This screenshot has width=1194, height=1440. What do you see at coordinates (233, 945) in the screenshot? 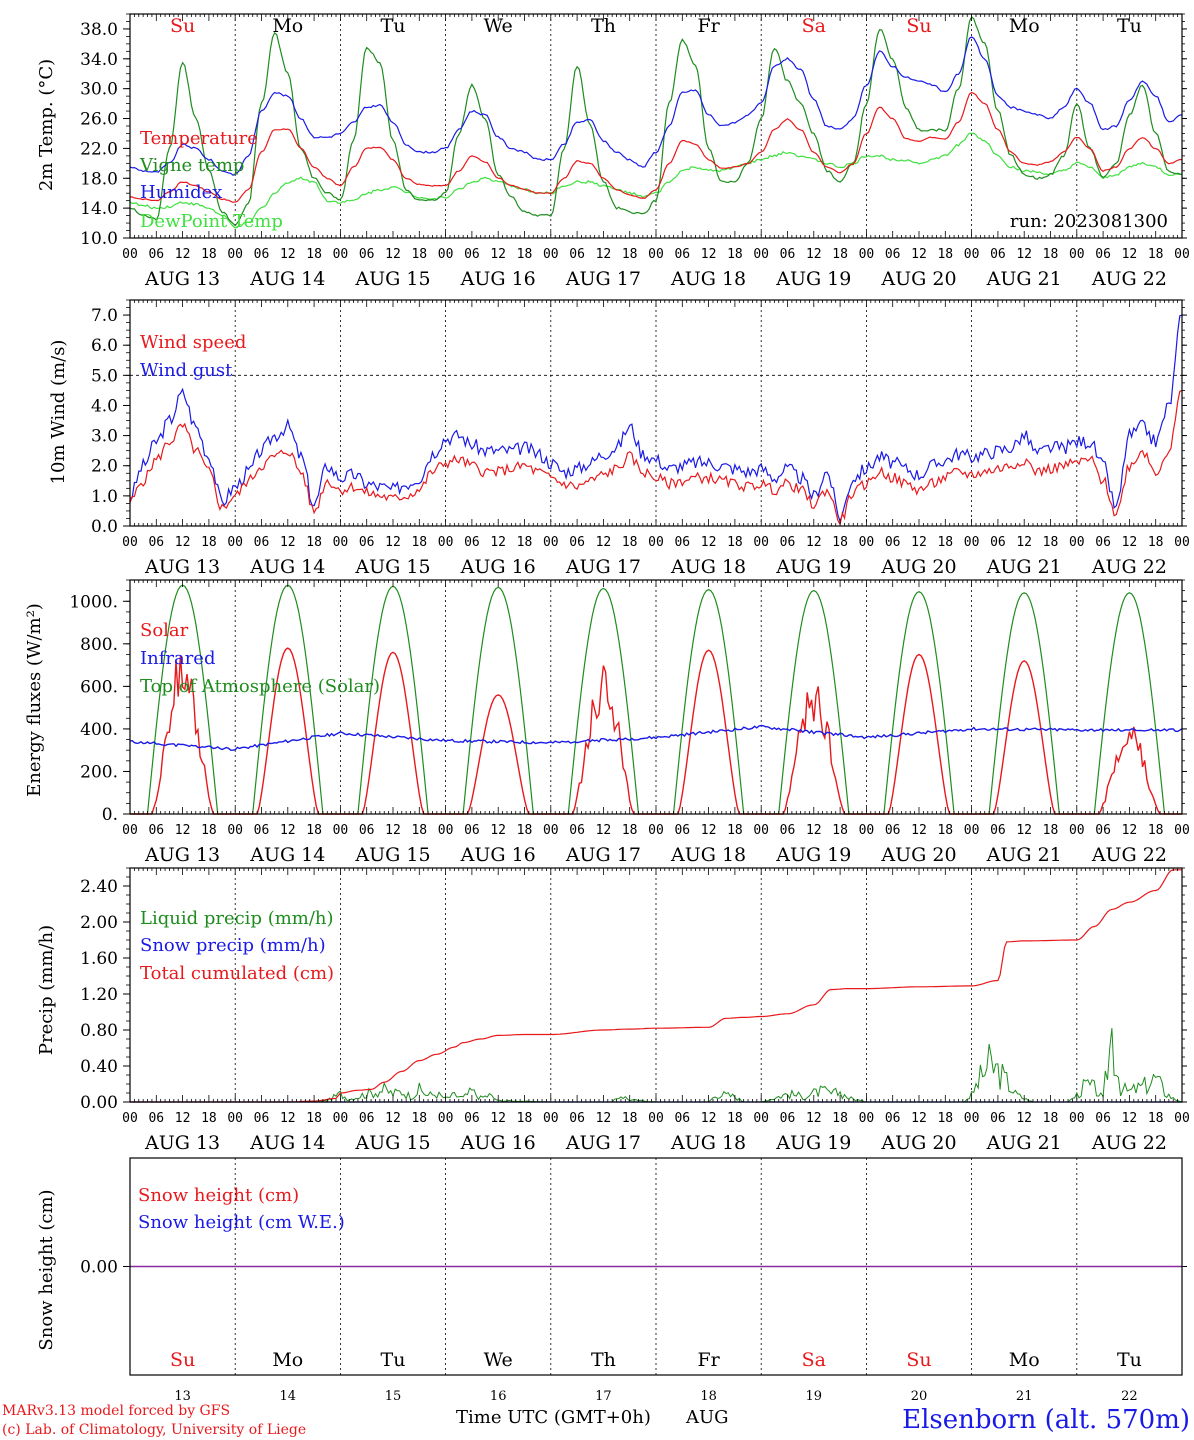
I see `precip-legend-snow: Snow precip (mm/h)` at bounding box center [233, 945].